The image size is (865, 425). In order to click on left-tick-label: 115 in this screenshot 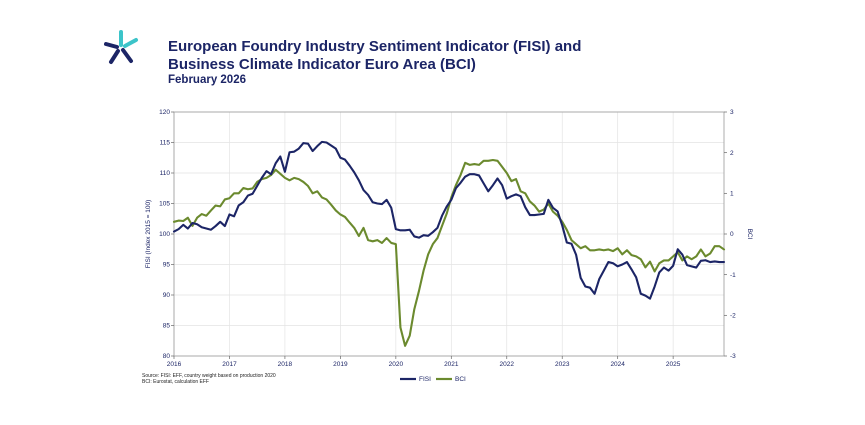, I will do `click(165, 143)`.